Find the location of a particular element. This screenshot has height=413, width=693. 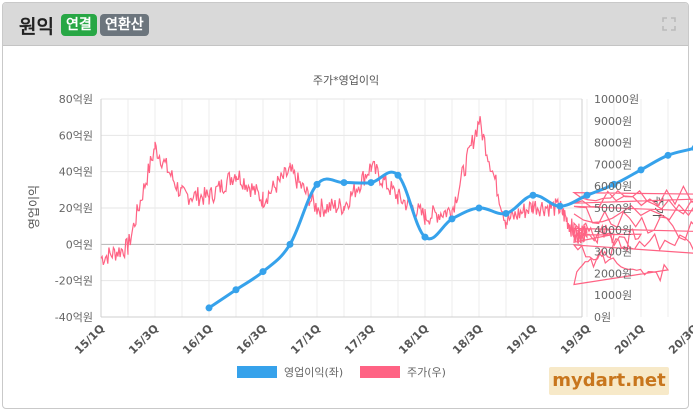

x-tick: 19/1Q is located at coordinates (521, 339).